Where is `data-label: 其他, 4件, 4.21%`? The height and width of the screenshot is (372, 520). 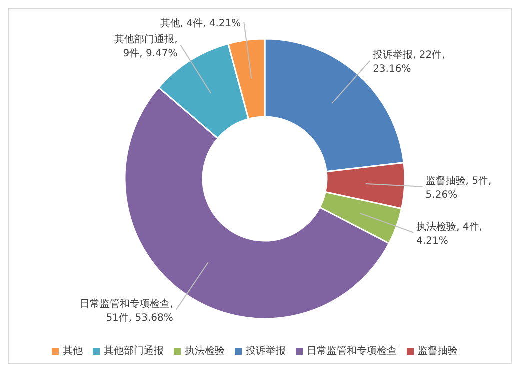 data-label: 其他, 4件, 4.21% is located at coordinates (201, 23).